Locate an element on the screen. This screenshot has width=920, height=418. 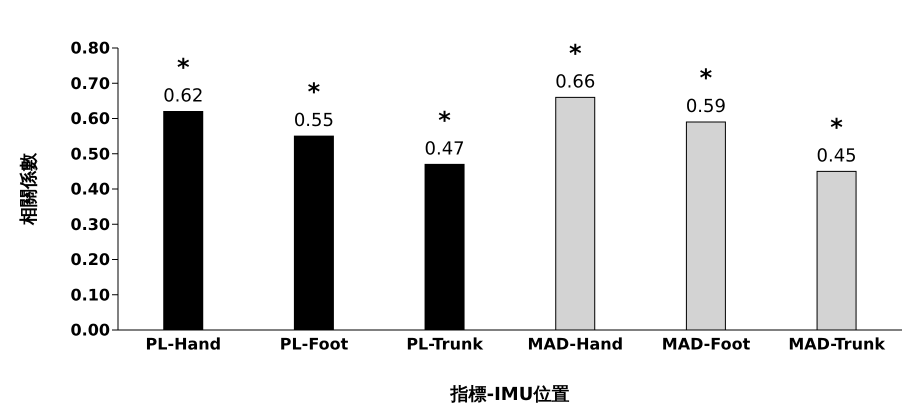
y-tick-label: 0.80 is located at coordinates (90, 48).